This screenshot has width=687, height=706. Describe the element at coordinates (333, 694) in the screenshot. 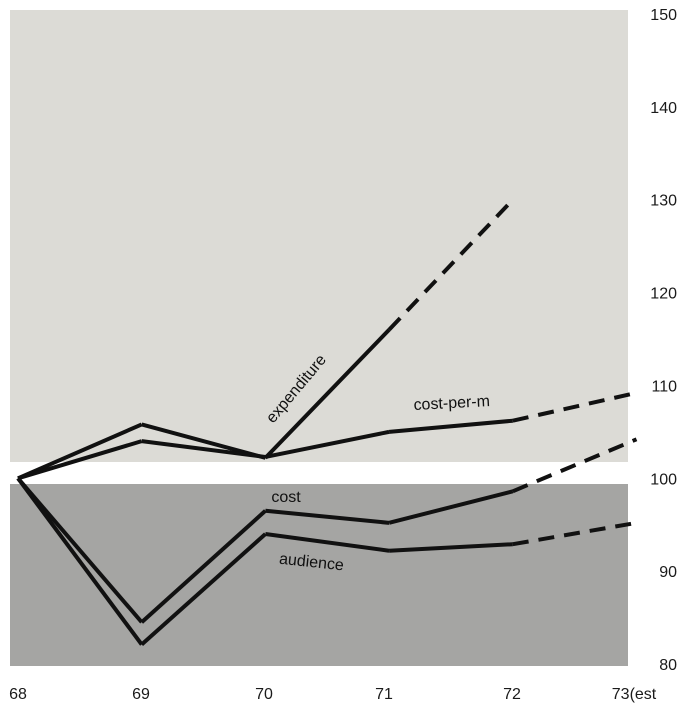

I see `x-axis-ticks: 68 69 70 71 72 73(est` at that location.